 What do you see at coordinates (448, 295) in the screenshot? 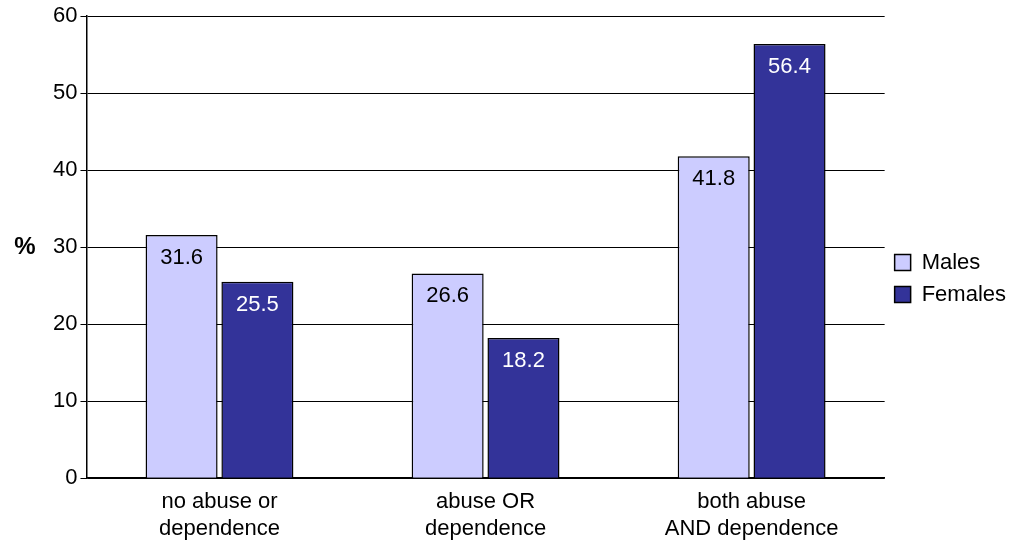
I see `data-label: 26.6` at bounding box center [448, 295].